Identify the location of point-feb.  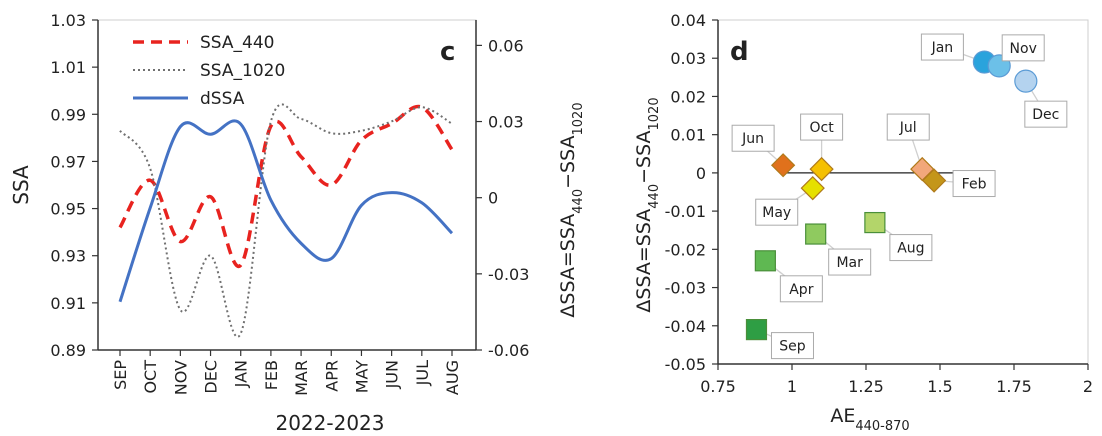
(934, 180).